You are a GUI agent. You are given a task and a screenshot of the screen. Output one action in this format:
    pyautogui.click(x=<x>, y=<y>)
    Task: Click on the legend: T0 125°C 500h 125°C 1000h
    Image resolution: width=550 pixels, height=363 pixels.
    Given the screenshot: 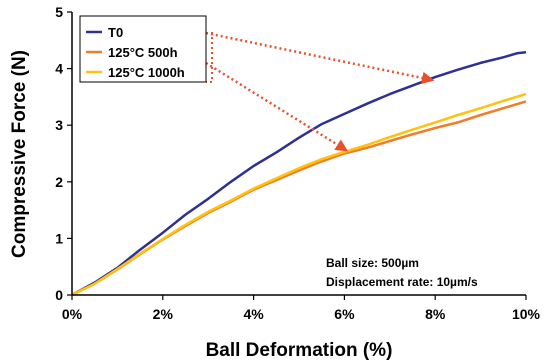 What is the action you would take?
    pyautogui.click(x=143, y=49)
    